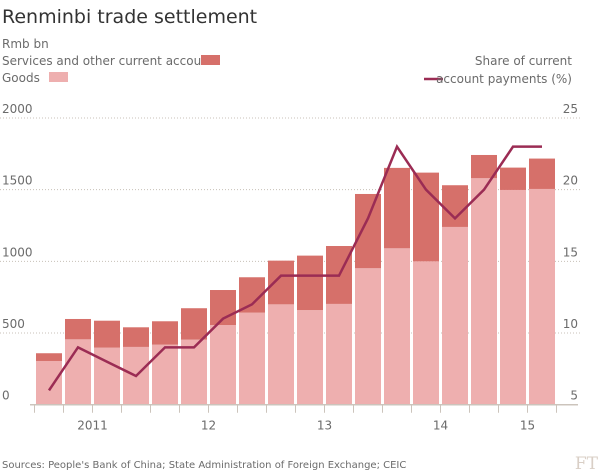 The width and height of the screenshot is (600, 472). I want to click on right-tick-label: 25, so click(570, 109).